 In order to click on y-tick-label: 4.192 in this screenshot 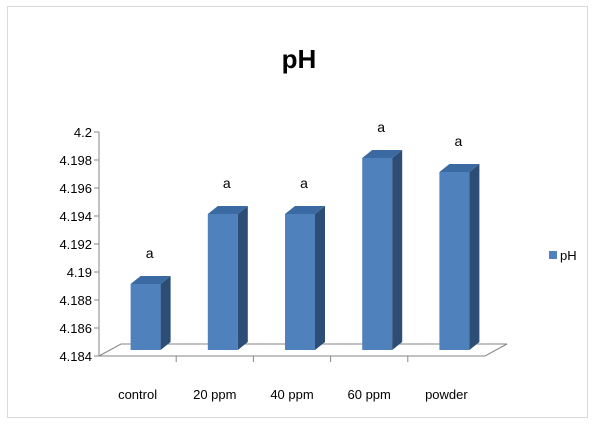, I will do `click(75, 244)`.